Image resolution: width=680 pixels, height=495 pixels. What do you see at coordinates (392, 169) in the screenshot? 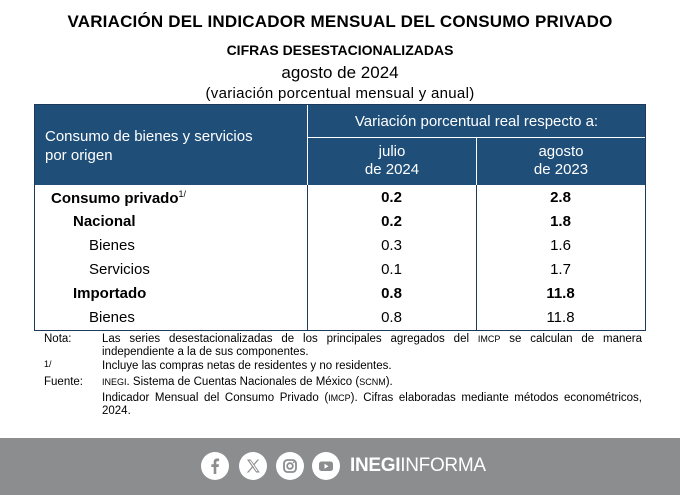
I see `header-col1-line2: de 2024` at bounding box center [392, 169].